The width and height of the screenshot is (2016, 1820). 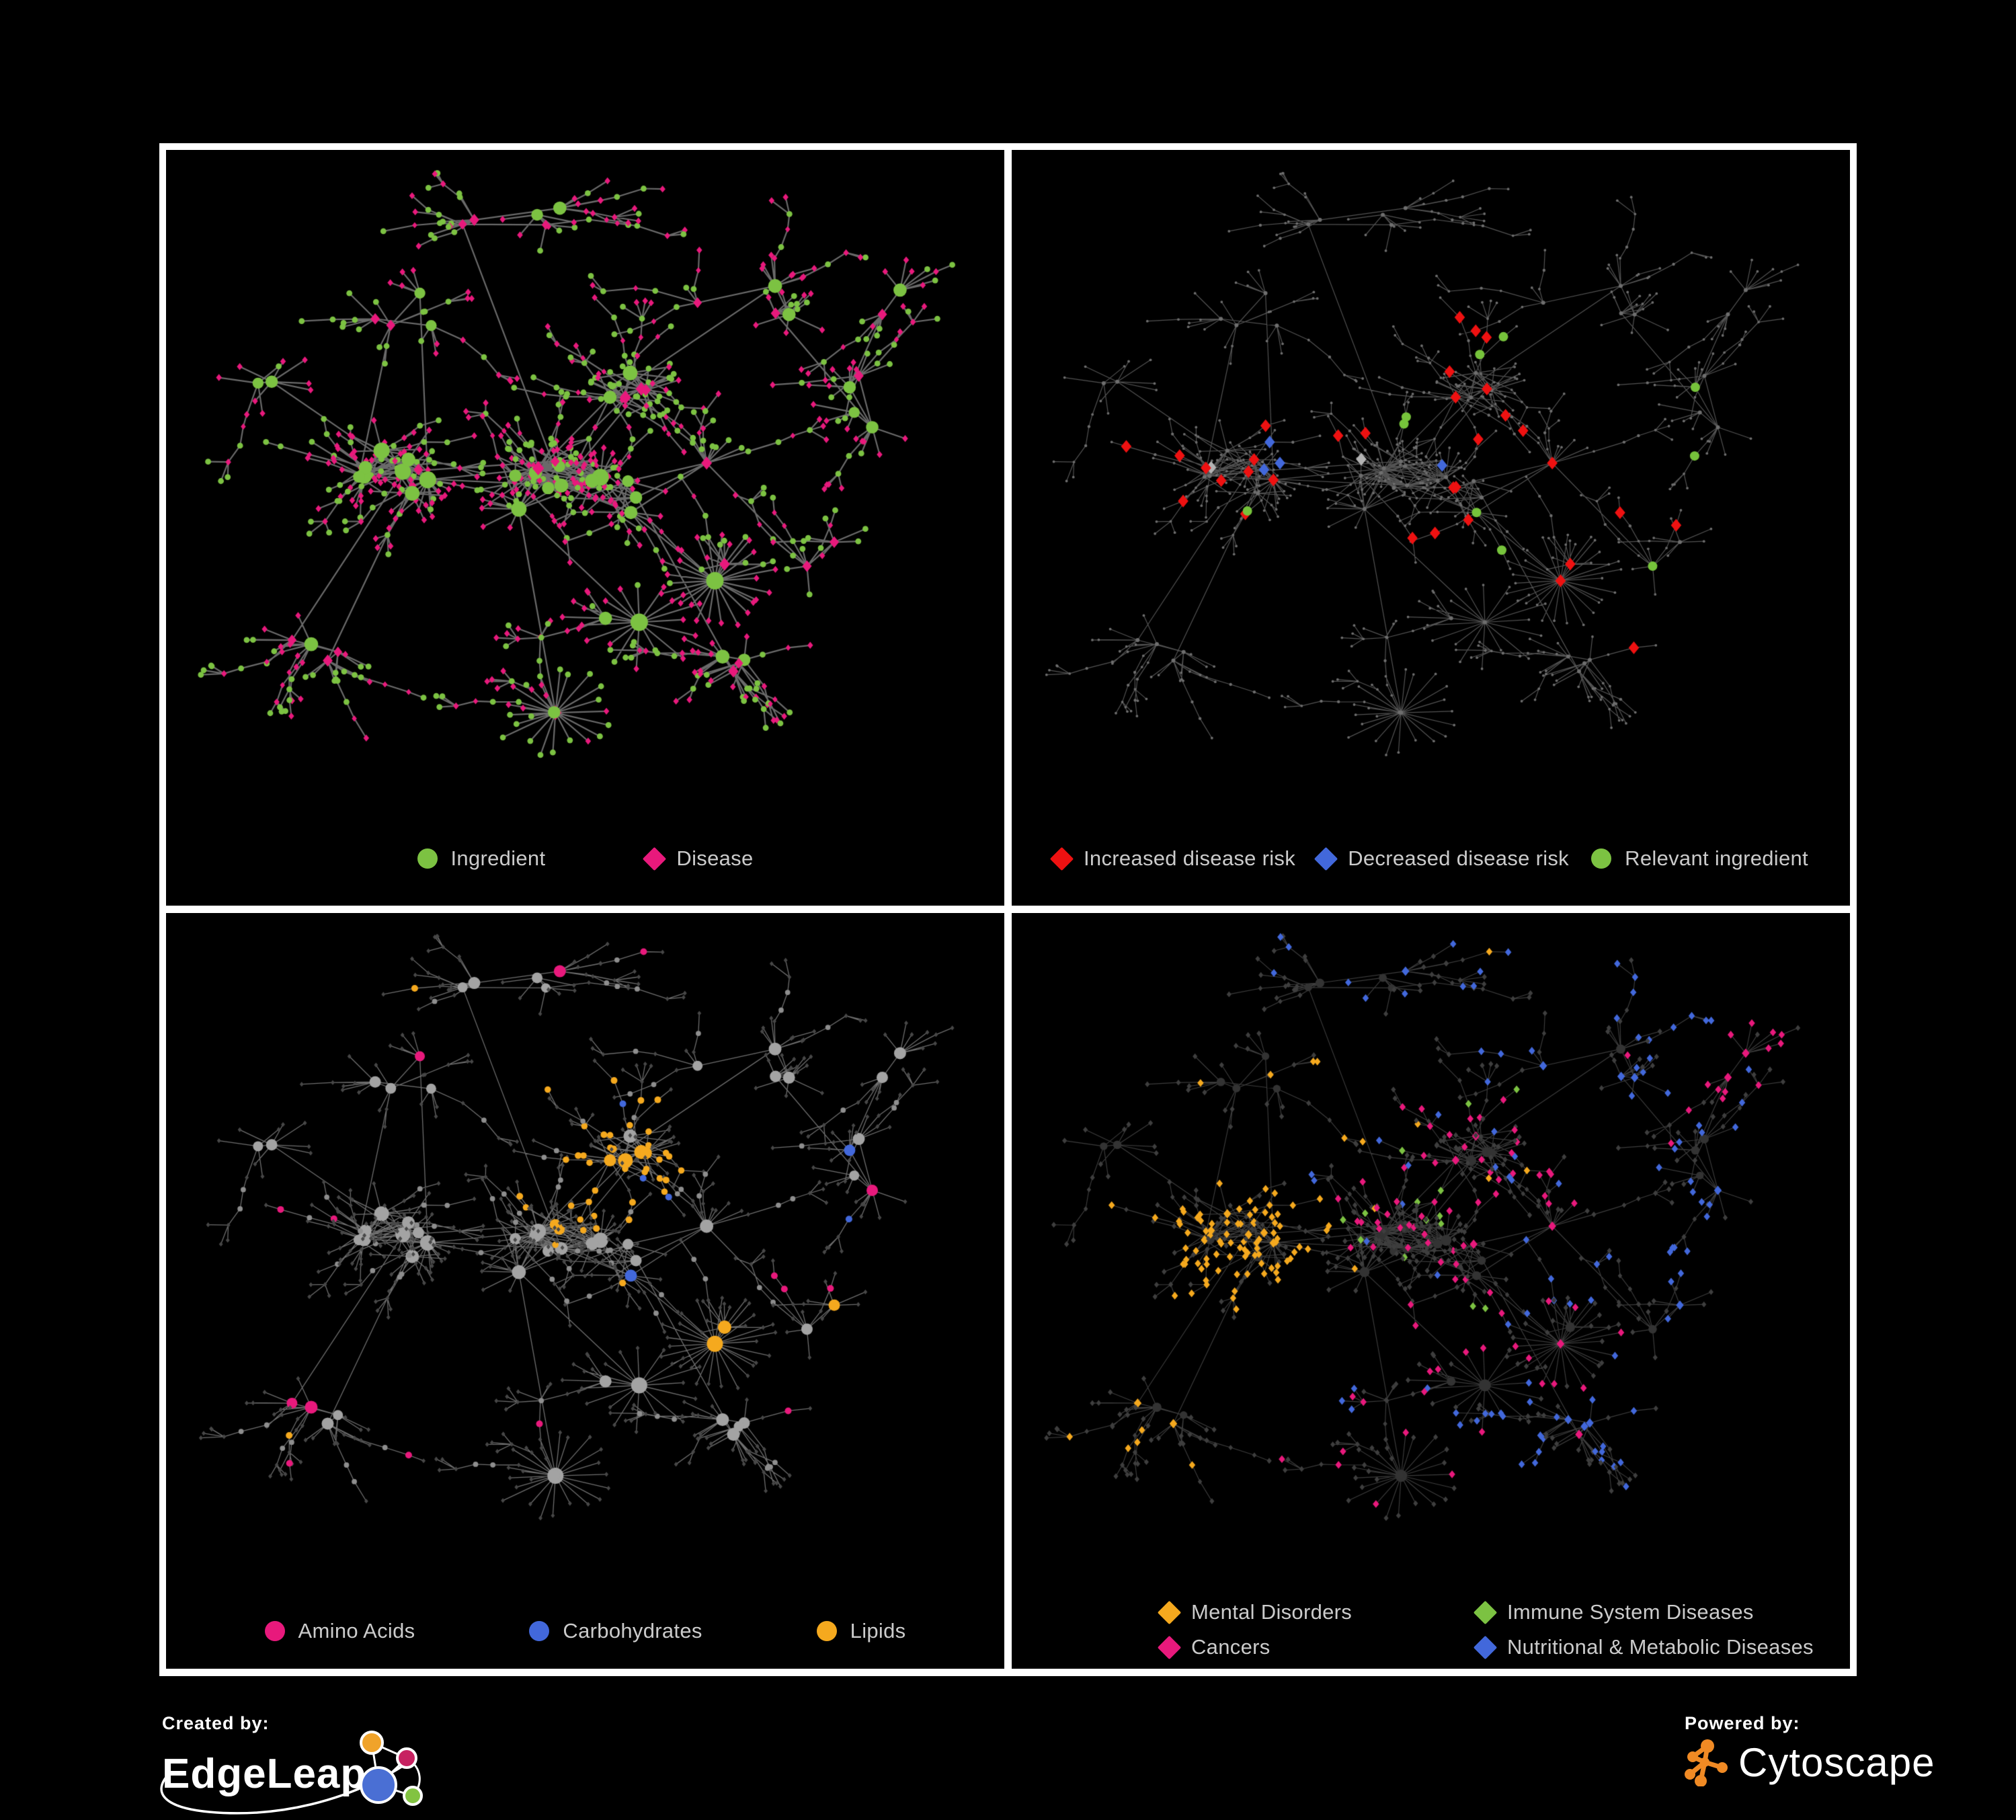 I want to click on legend-label-ingredient: Ingredient, so click(x=498, y=858).